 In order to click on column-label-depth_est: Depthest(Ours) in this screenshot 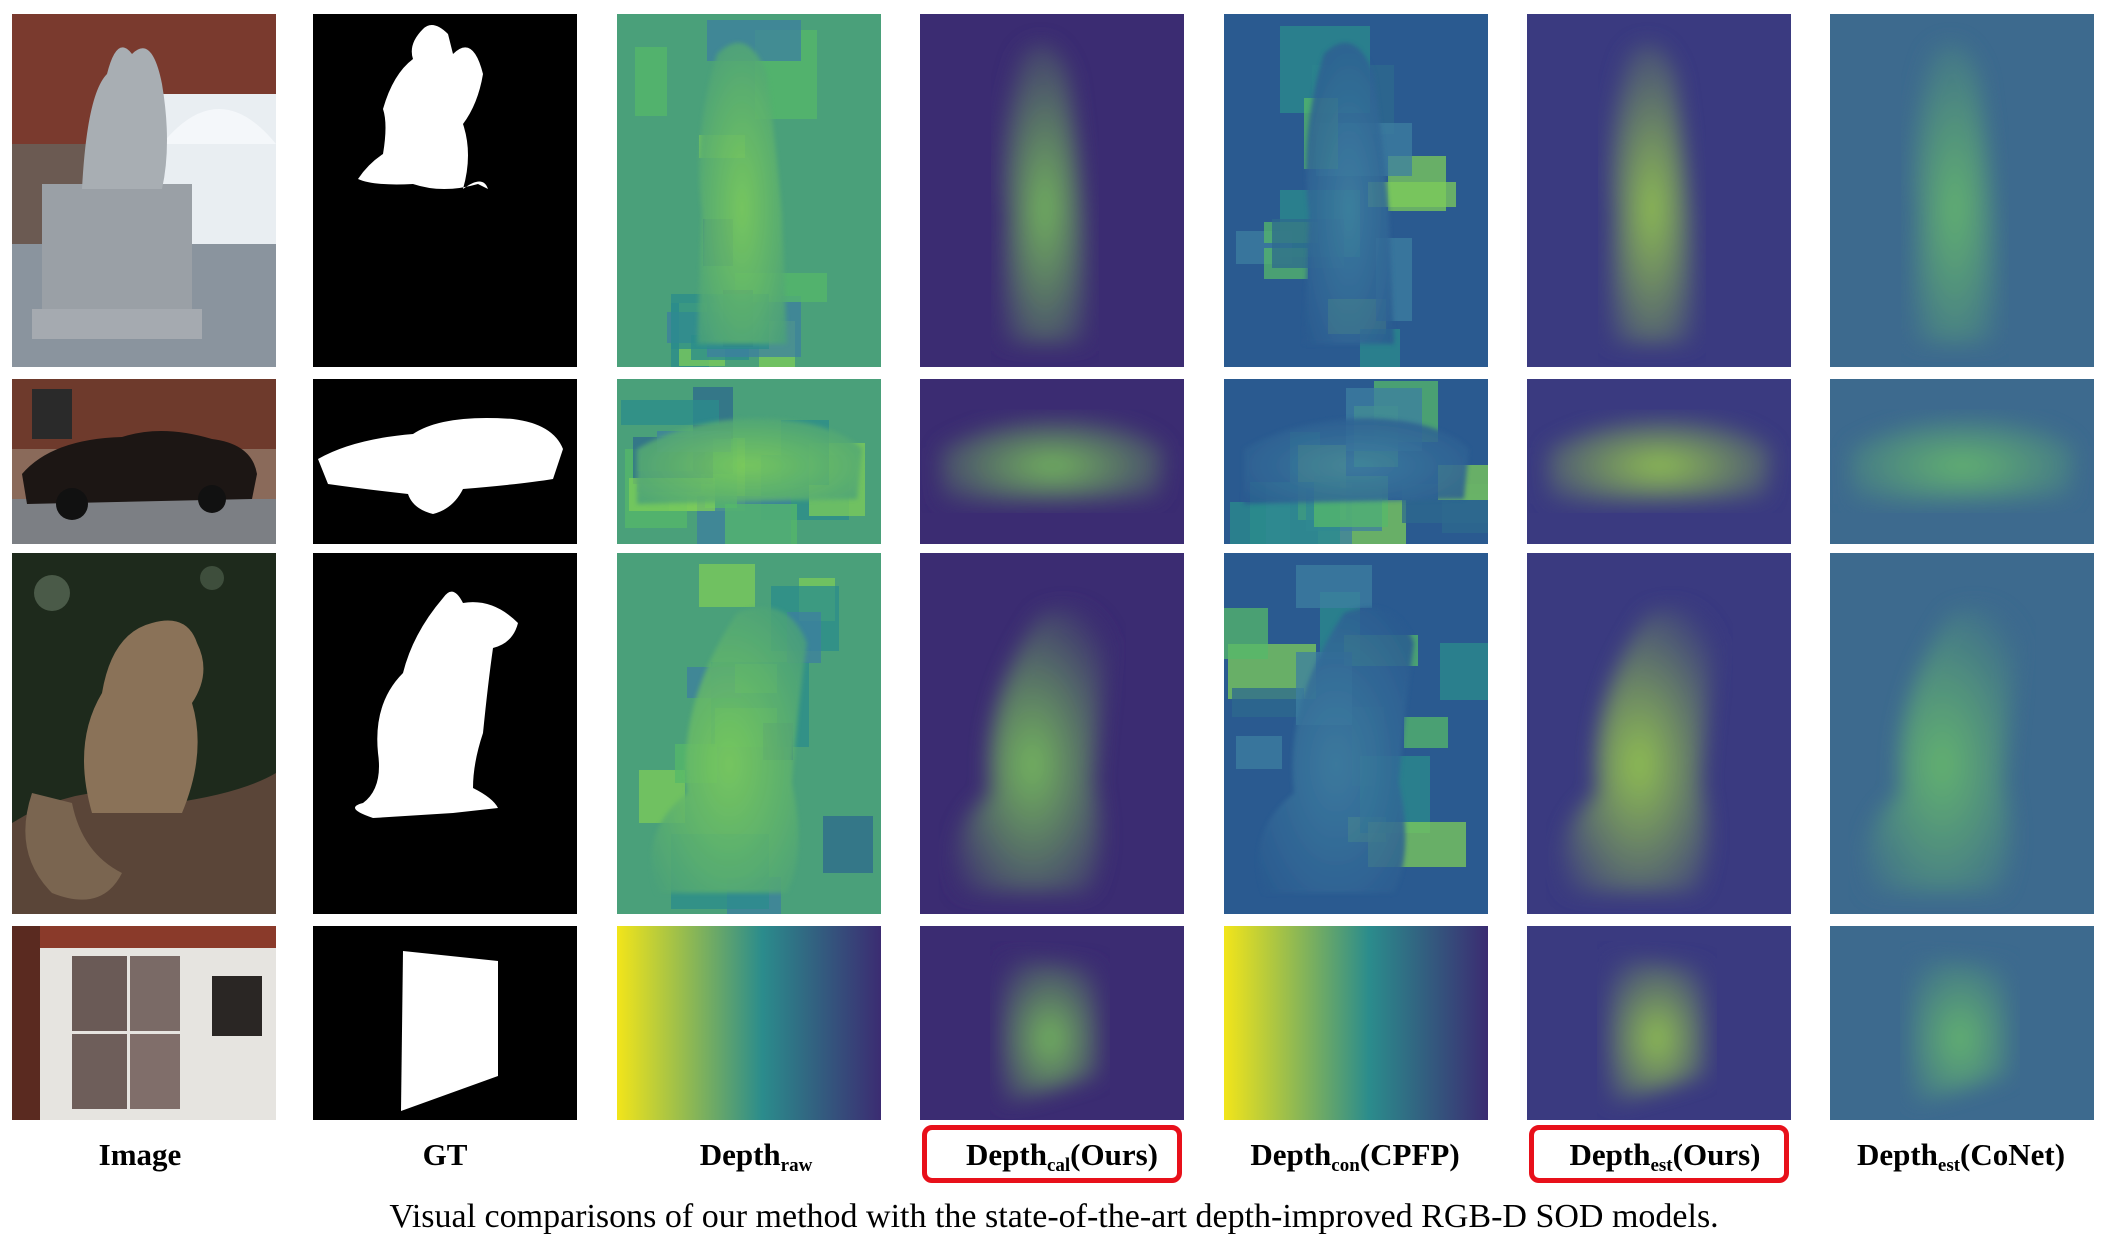, I will do `click(1665, 1155)`.